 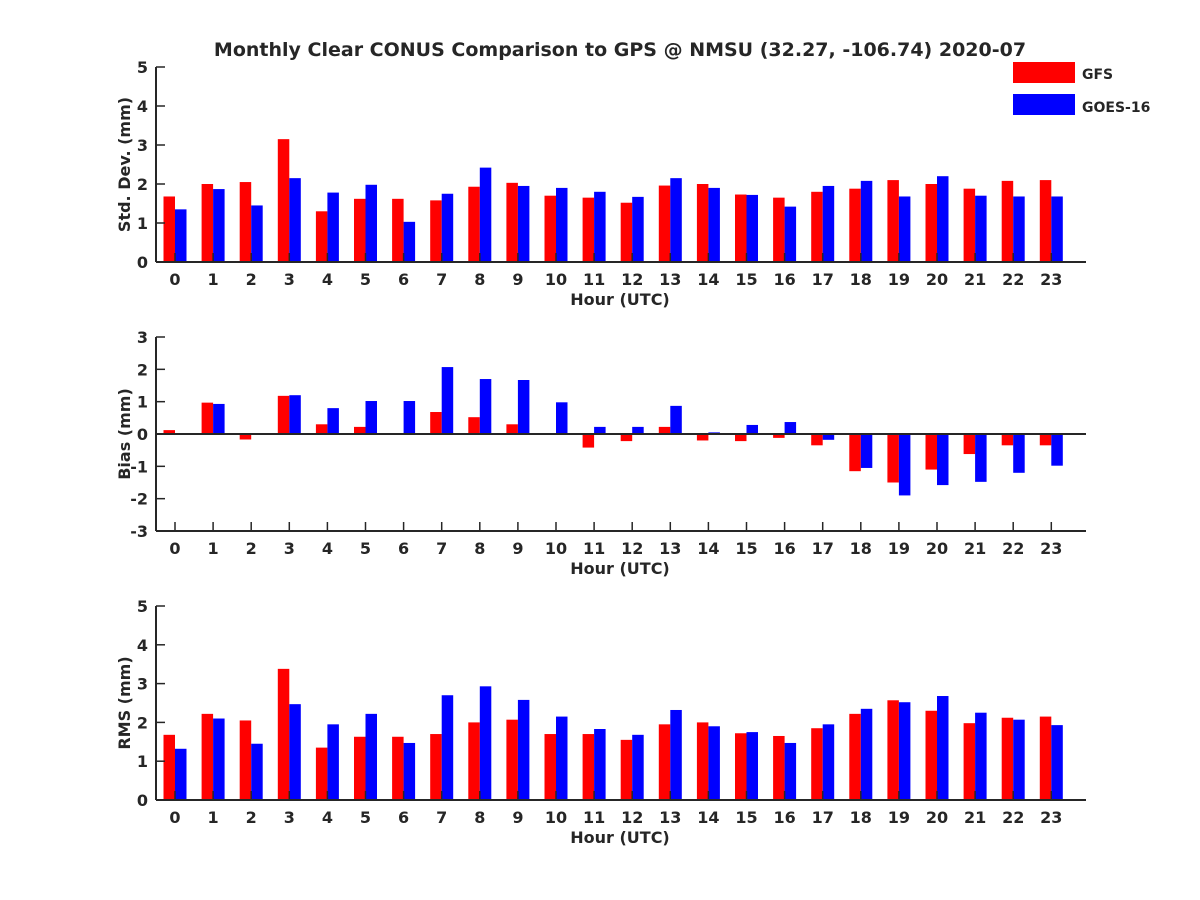 What do you see at coordinates (632, 817) in the screenshot?
I see `x-tick-label: 12` at bounding box center [632, 817].